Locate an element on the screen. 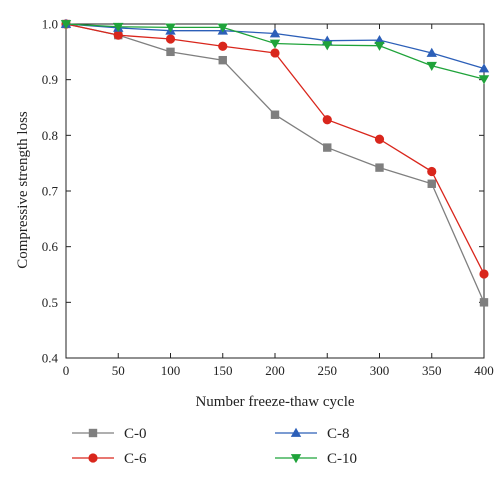 The image size is (500, 478). y-tick-label: 0.6 is located at coordinates (50, 246).